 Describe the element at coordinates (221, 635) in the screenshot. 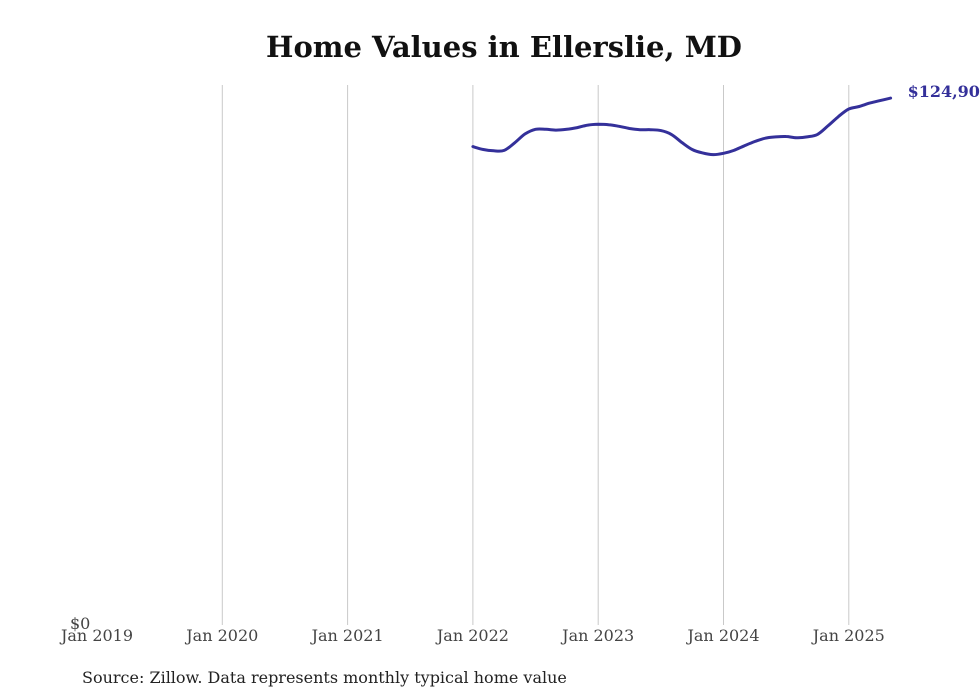

I see `x-tick-label: Jan 2020` at that location.